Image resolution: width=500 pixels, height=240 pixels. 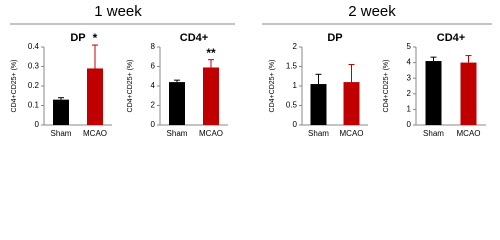 I want to click on y-tick-label: 3, so click(x=409, y=77).